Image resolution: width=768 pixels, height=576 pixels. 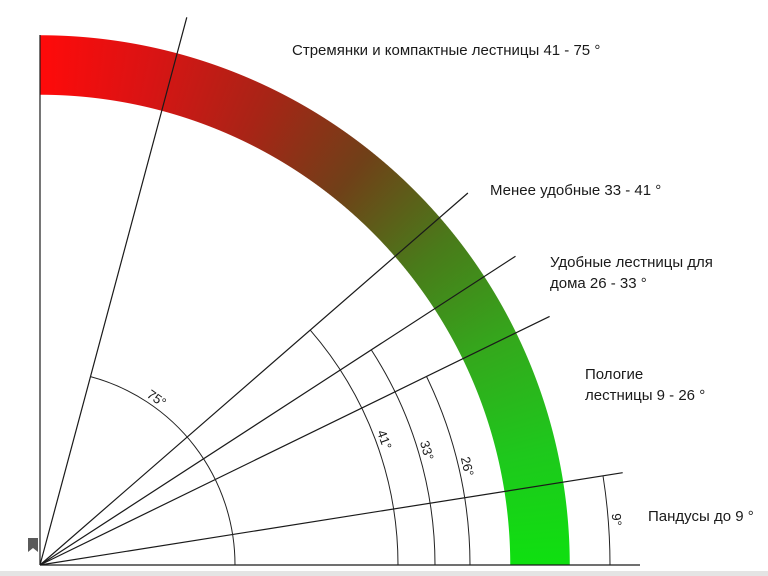 What do you see at coordinates (575, 190) in the screenshot?
I see `label-less-comfortable: Менее удобные 33 - 41 °` at bounding box center [575, 190].